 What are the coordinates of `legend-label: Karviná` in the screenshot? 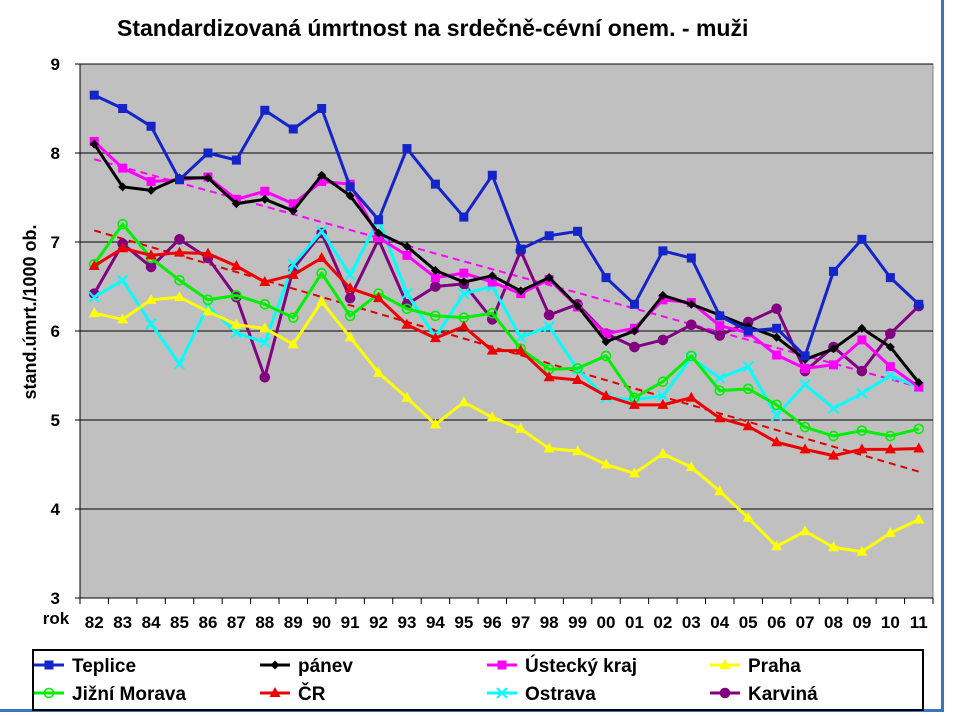 It's located at (783, 694).